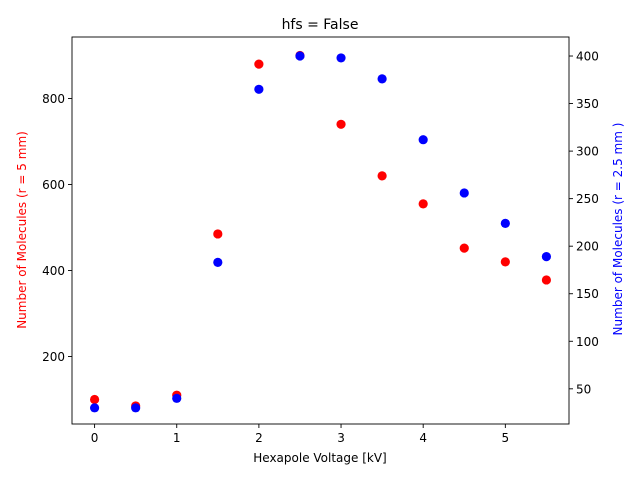 The width and height of the screenshot is (640, 480). I want to click on left-y-tick-label: 600, so click(53, 185).